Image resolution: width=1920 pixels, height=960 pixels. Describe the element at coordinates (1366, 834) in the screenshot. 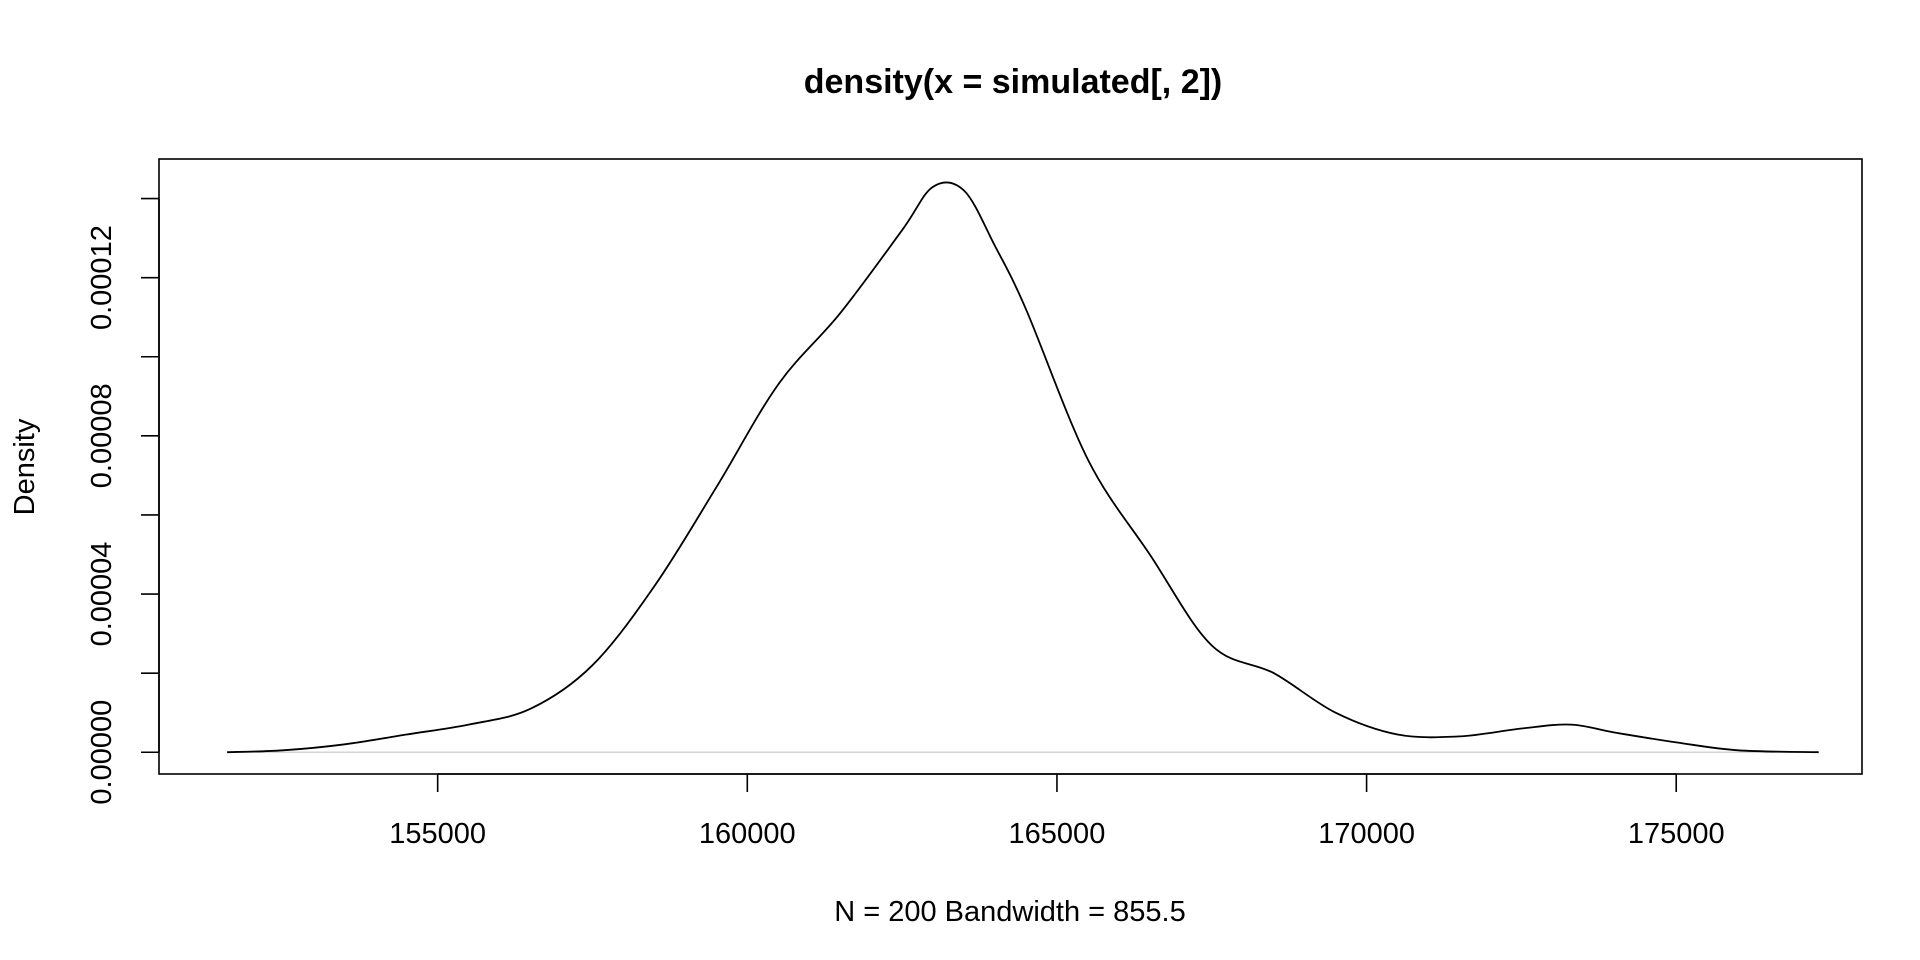

I see `x-tick-label: 170000` at that location.